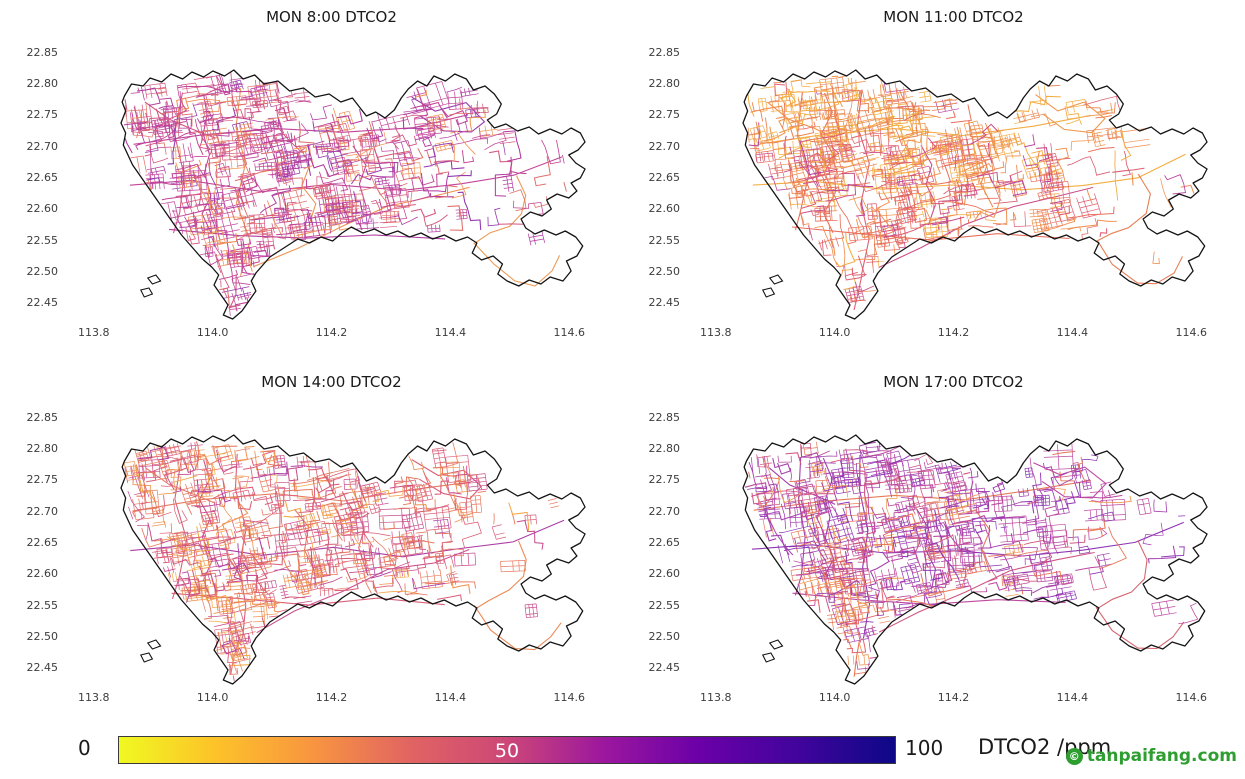 This screenshot has width=1245, height=779. Describe the element at coordinates (1045, 747) in the screenshot. I see `colorbar-unit-label: DTCO2 /ppm` at that location.